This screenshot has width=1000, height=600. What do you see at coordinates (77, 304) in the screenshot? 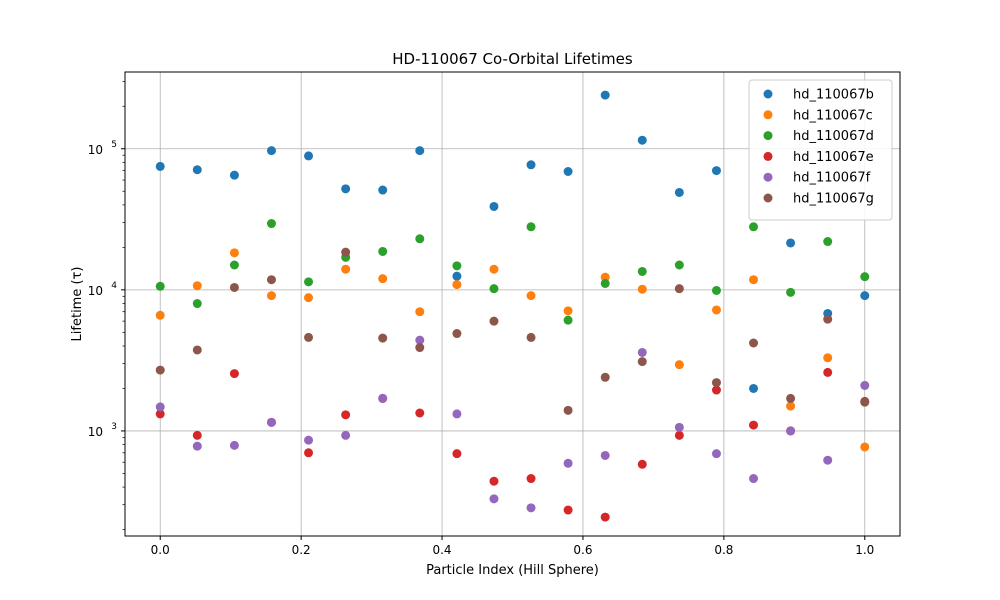
I see `y-axis-label: Lifetime (τ)` at bounding box center [77, 304].